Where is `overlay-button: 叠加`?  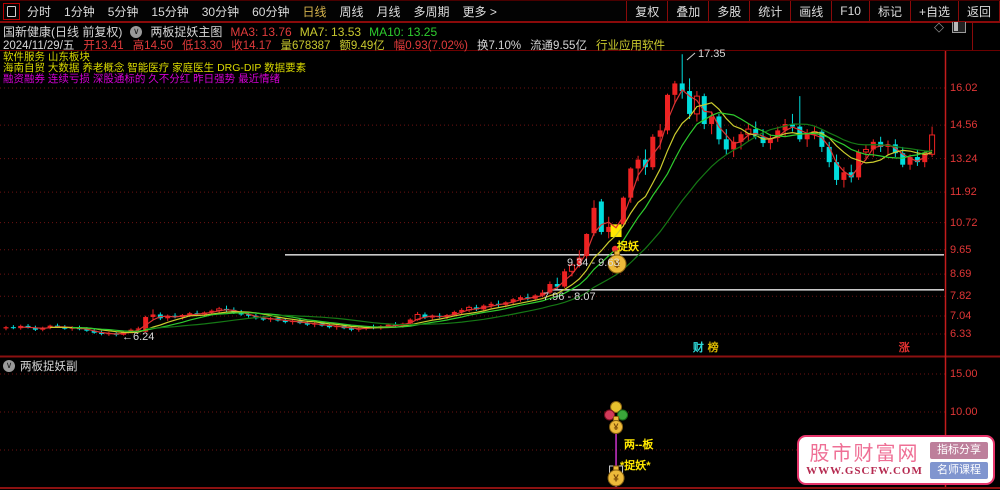
overlay-button: 叠加 is located at coordinates (687, 11).